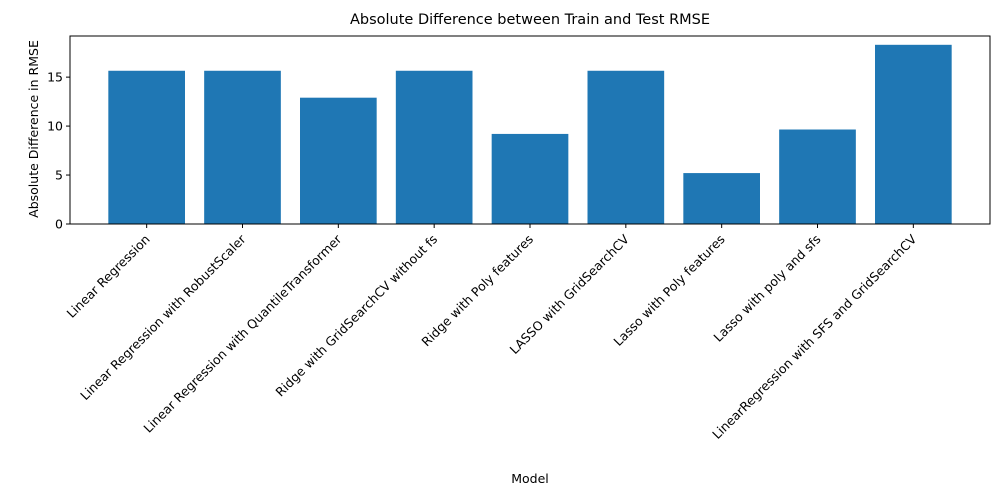  What do you see at coordinates (55, 77) in the screenshot?
I see `y-tick-label: 15` at bounding box center [55, 77].